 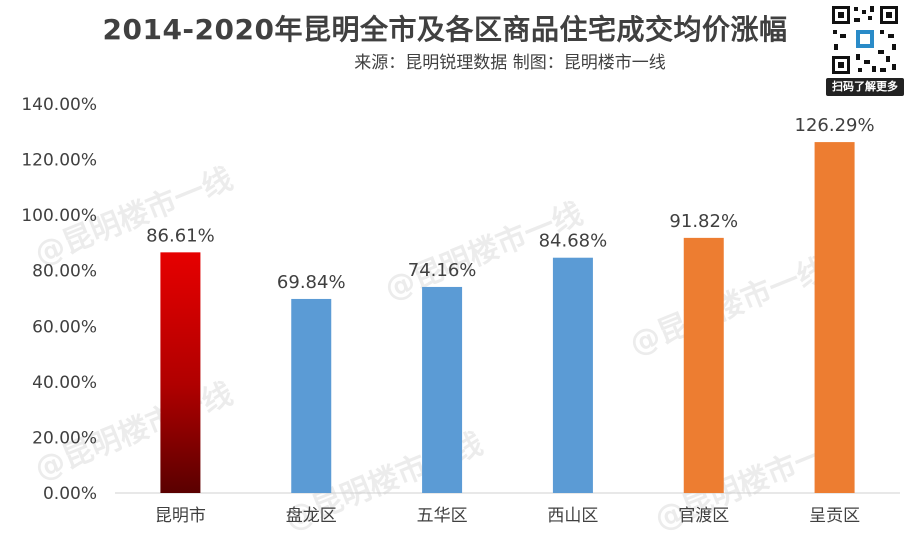 I want to click on chart-subtitle: 来源：昆明锐理数据 制图：昆明楼市一线, so click(x=510, y=63).